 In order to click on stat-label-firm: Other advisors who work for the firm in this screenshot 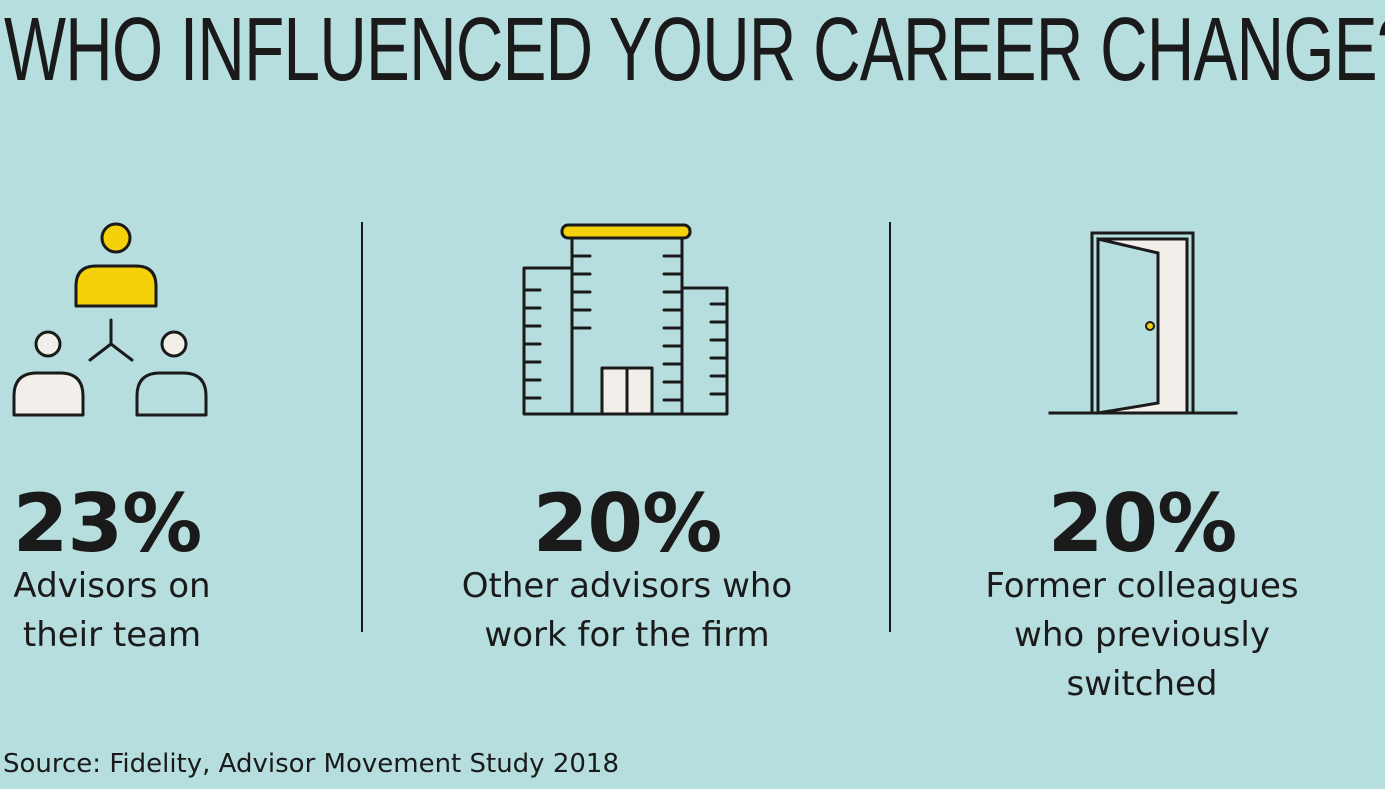, I will do `click(627, 610)`.